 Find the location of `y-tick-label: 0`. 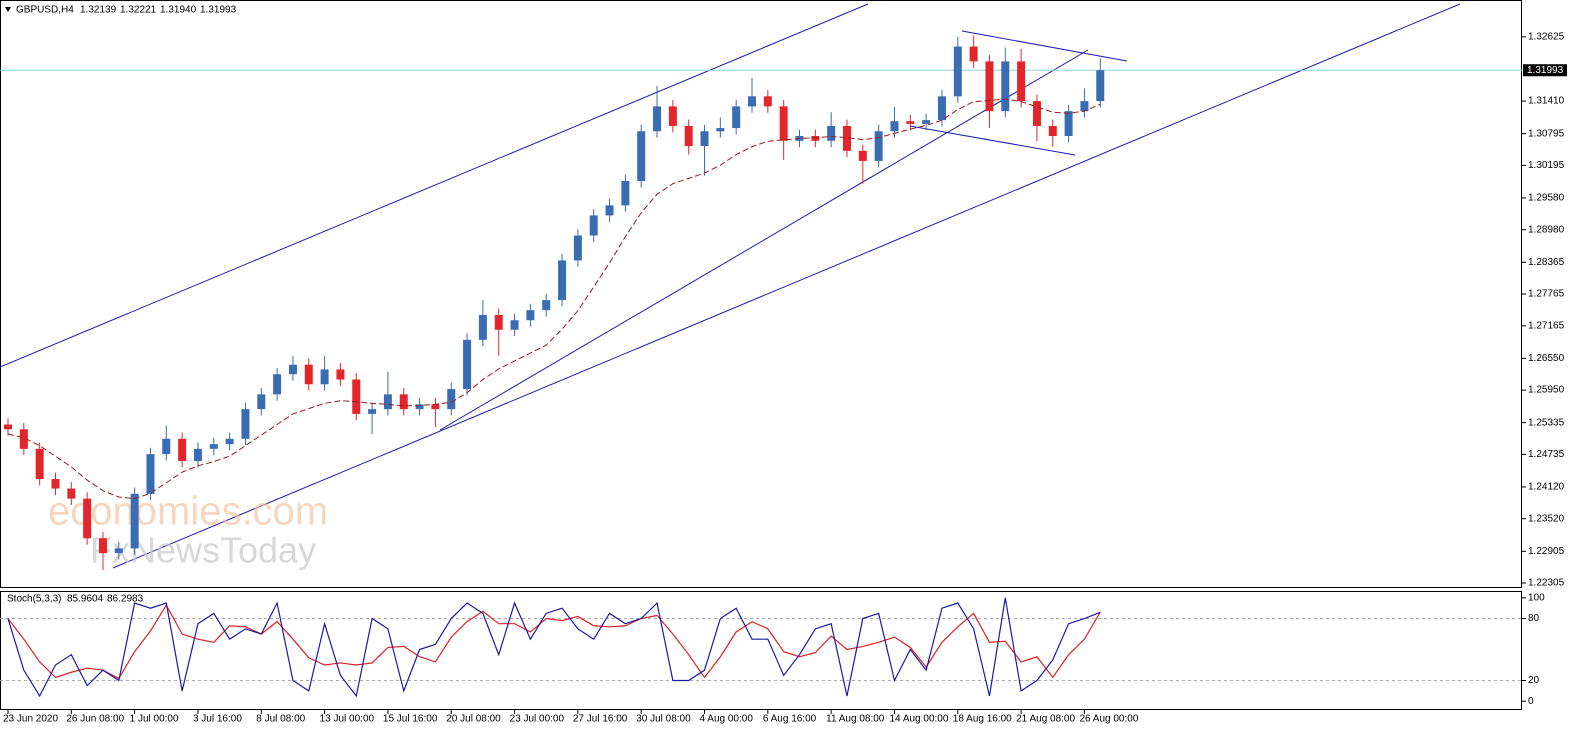

y-tick-label: 0 is located at coordinates (1531, 701).